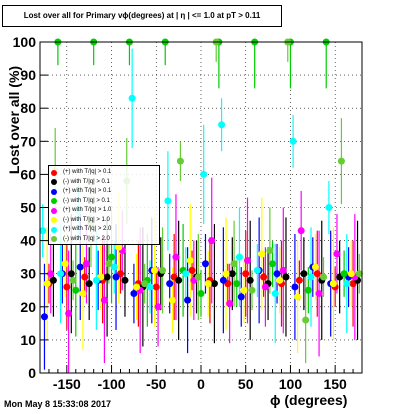 The image size is (400, 414). Describe the element at coordinates (28, 307) in the screenshot. I see `y-tick-label: 20` at that location.